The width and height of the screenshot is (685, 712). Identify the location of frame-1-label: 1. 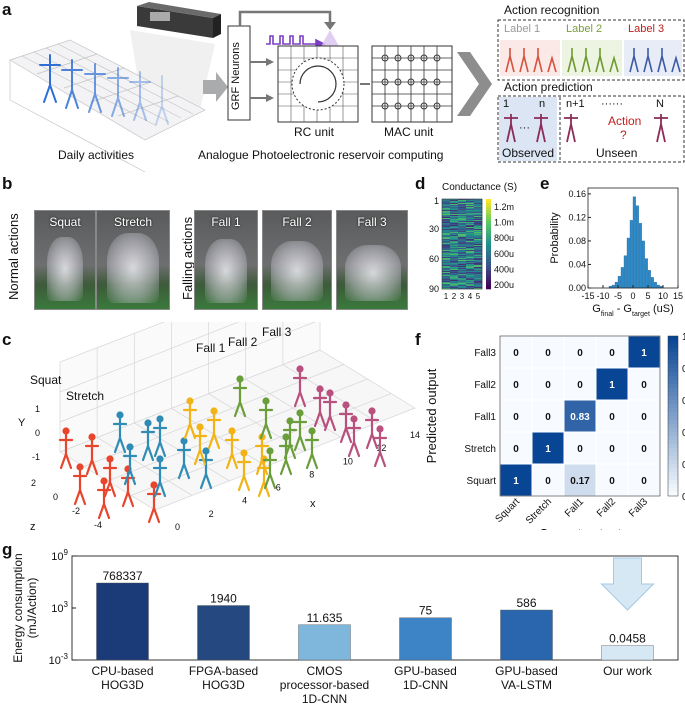
(506, 104).